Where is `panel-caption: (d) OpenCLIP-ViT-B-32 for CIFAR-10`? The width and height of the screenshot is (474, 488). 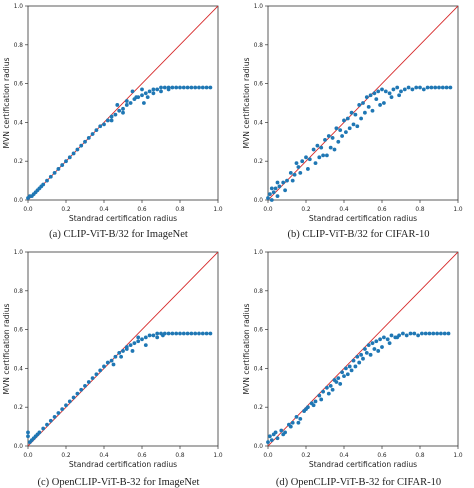 panel-caption: (d) OpenCLIP-ViT-B-32 for CIFAR-10 is located at coordinates (358, 482).